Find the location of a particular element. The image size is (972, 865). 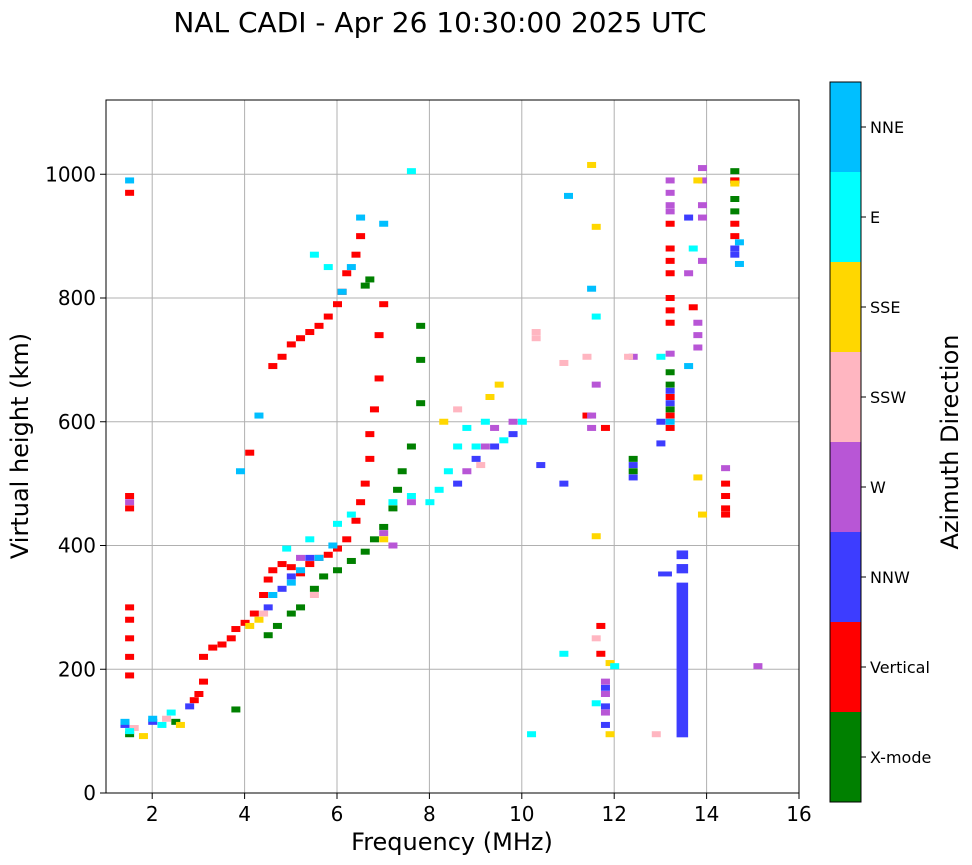

colorbar-frame is located at coordinates (845, 442).